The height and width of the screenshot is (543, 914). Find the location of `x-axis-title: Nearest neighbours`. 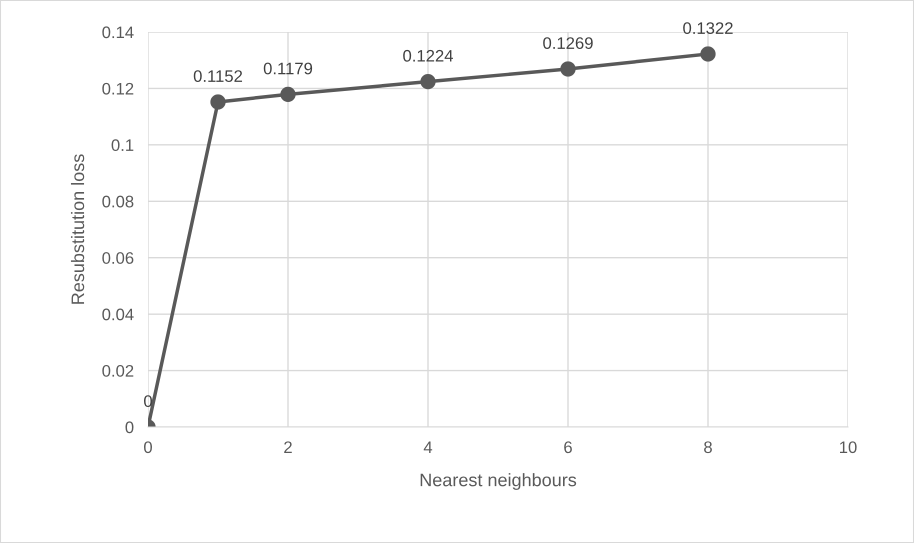

x-axis-title: Nearest neighbours is located at coordinates (498, 481).